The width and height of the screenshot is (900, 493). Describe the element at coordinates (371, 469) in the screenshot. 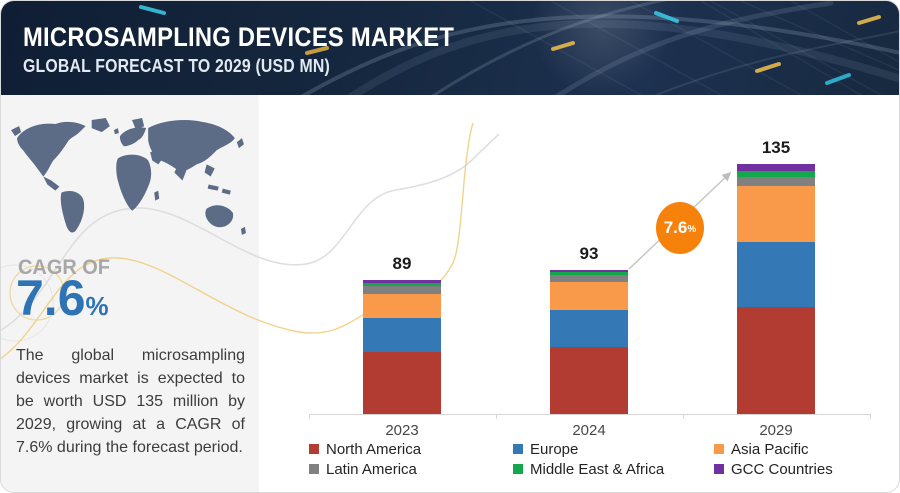

I see `legend-label: Latin America` at that location.